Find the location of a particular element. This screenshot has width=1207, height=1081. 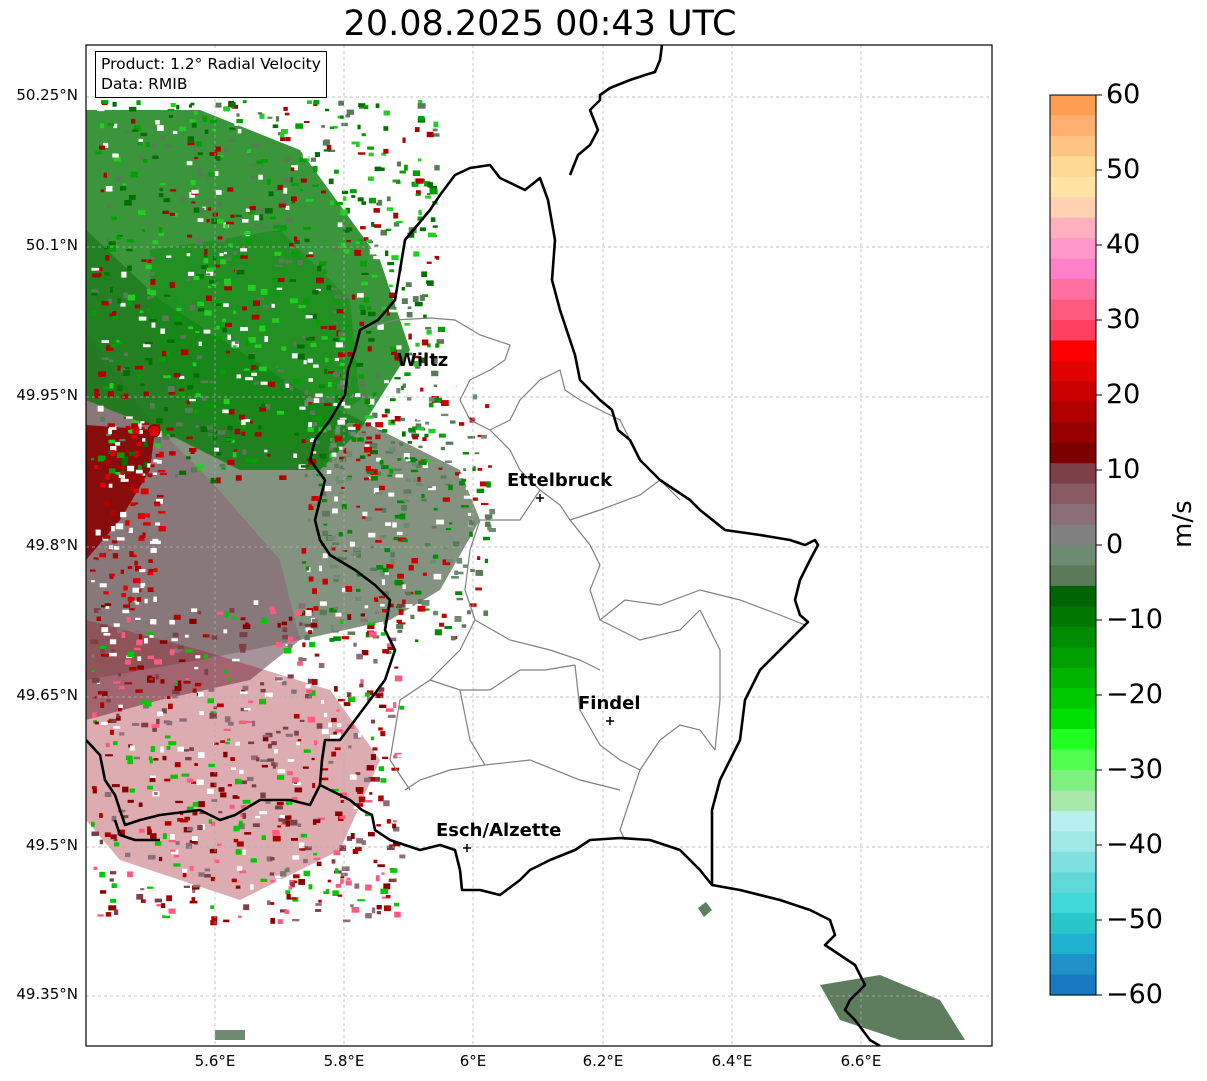

colorbar-tick-label: 40 is located at coordinates (1123, 244).